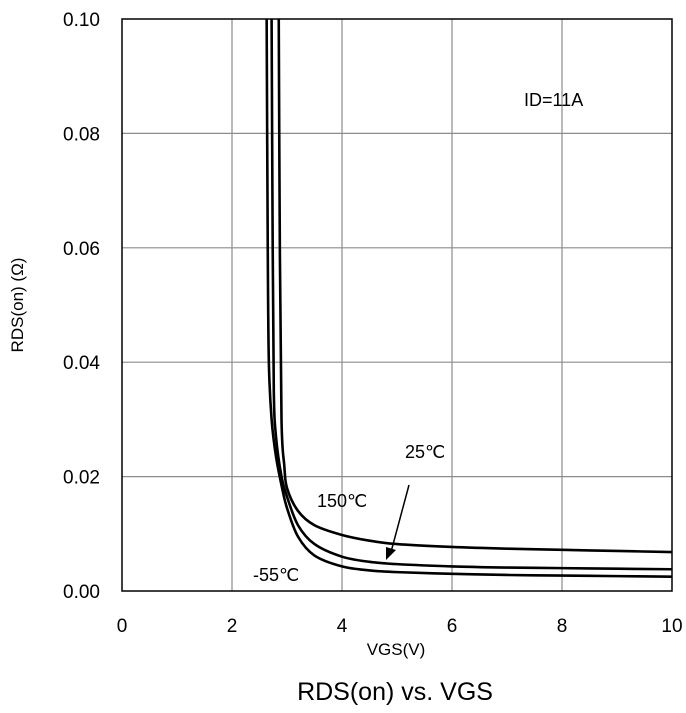 This screenshot has width=686, height=713. What do you see at coordinates (81, 20) in the screenshot?
I see `y-tick-label: 0.10` at bounding box center [81, 20].